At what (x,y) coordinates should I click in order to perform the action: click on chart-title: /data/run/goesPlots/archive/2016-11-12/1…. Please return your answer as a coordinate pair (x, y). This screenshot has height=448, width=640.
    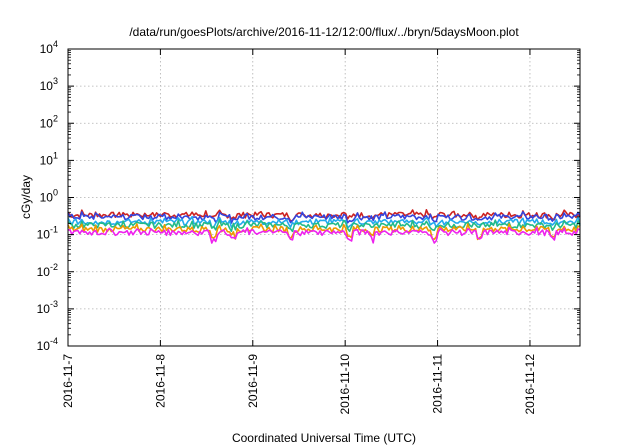
    Looking at the image, I should click on (324, 32).